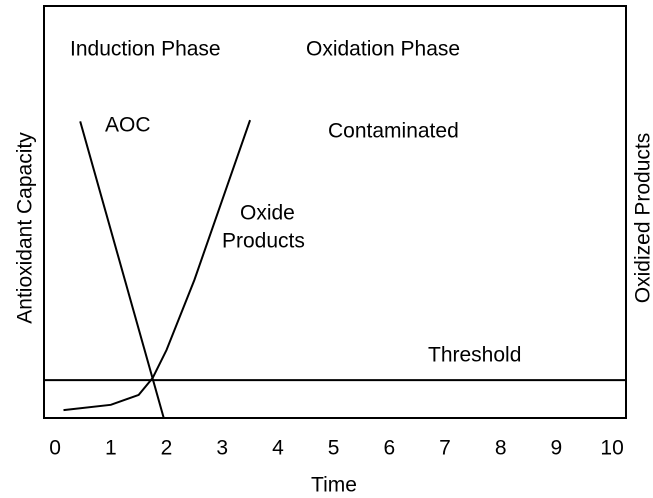 The width and height of the screenshot is (653, 498). I want to click on threshold-label: Threshold, so click(474, 355).